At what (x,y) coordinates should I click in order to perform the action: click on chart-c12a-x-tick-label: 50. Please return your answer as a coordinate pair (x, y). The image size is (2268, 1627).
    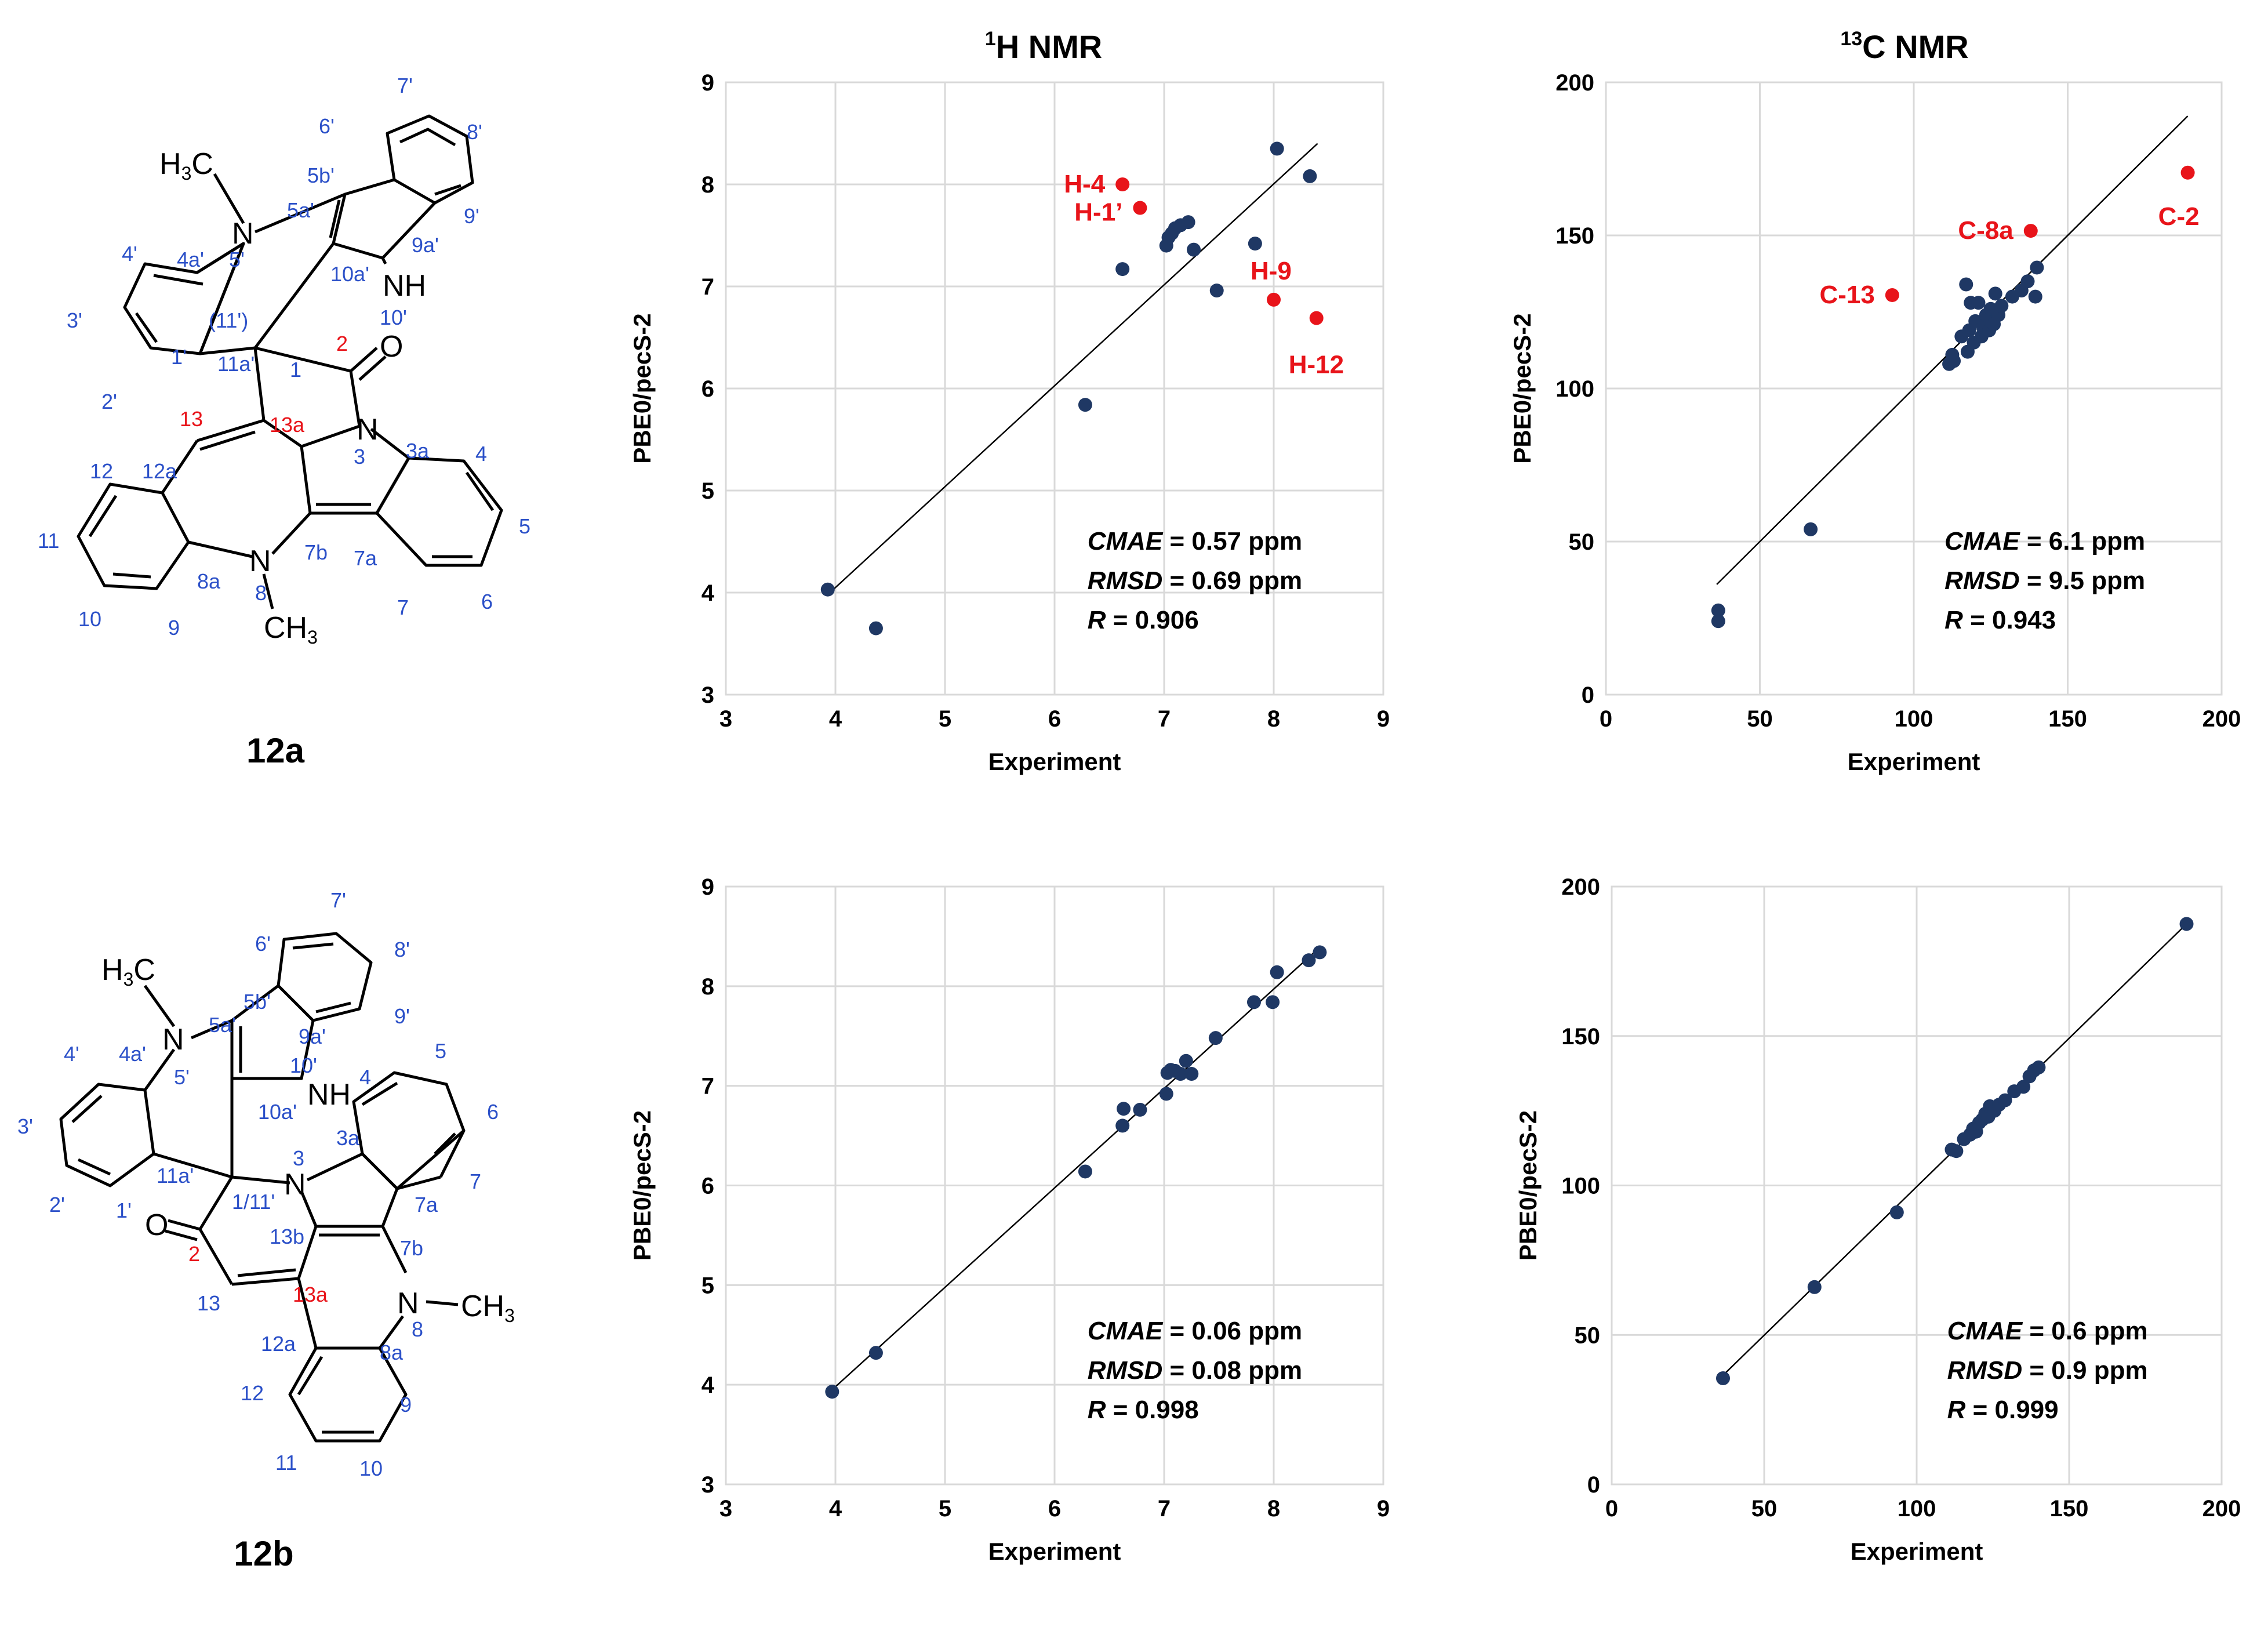
    Looking at the image, I should click on (1760, 719).